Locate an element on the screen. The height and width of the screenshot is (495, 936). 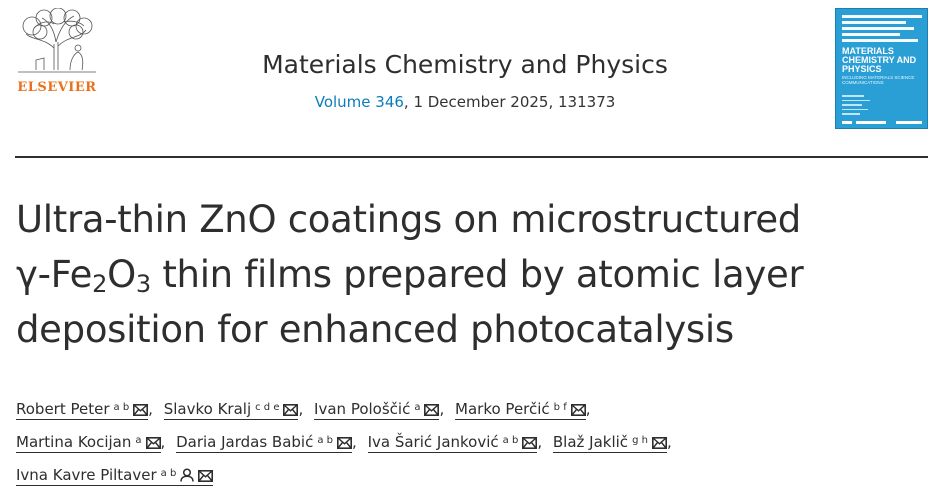
author-name: Iva Šarić Janković is located at coordinates (433, 442).